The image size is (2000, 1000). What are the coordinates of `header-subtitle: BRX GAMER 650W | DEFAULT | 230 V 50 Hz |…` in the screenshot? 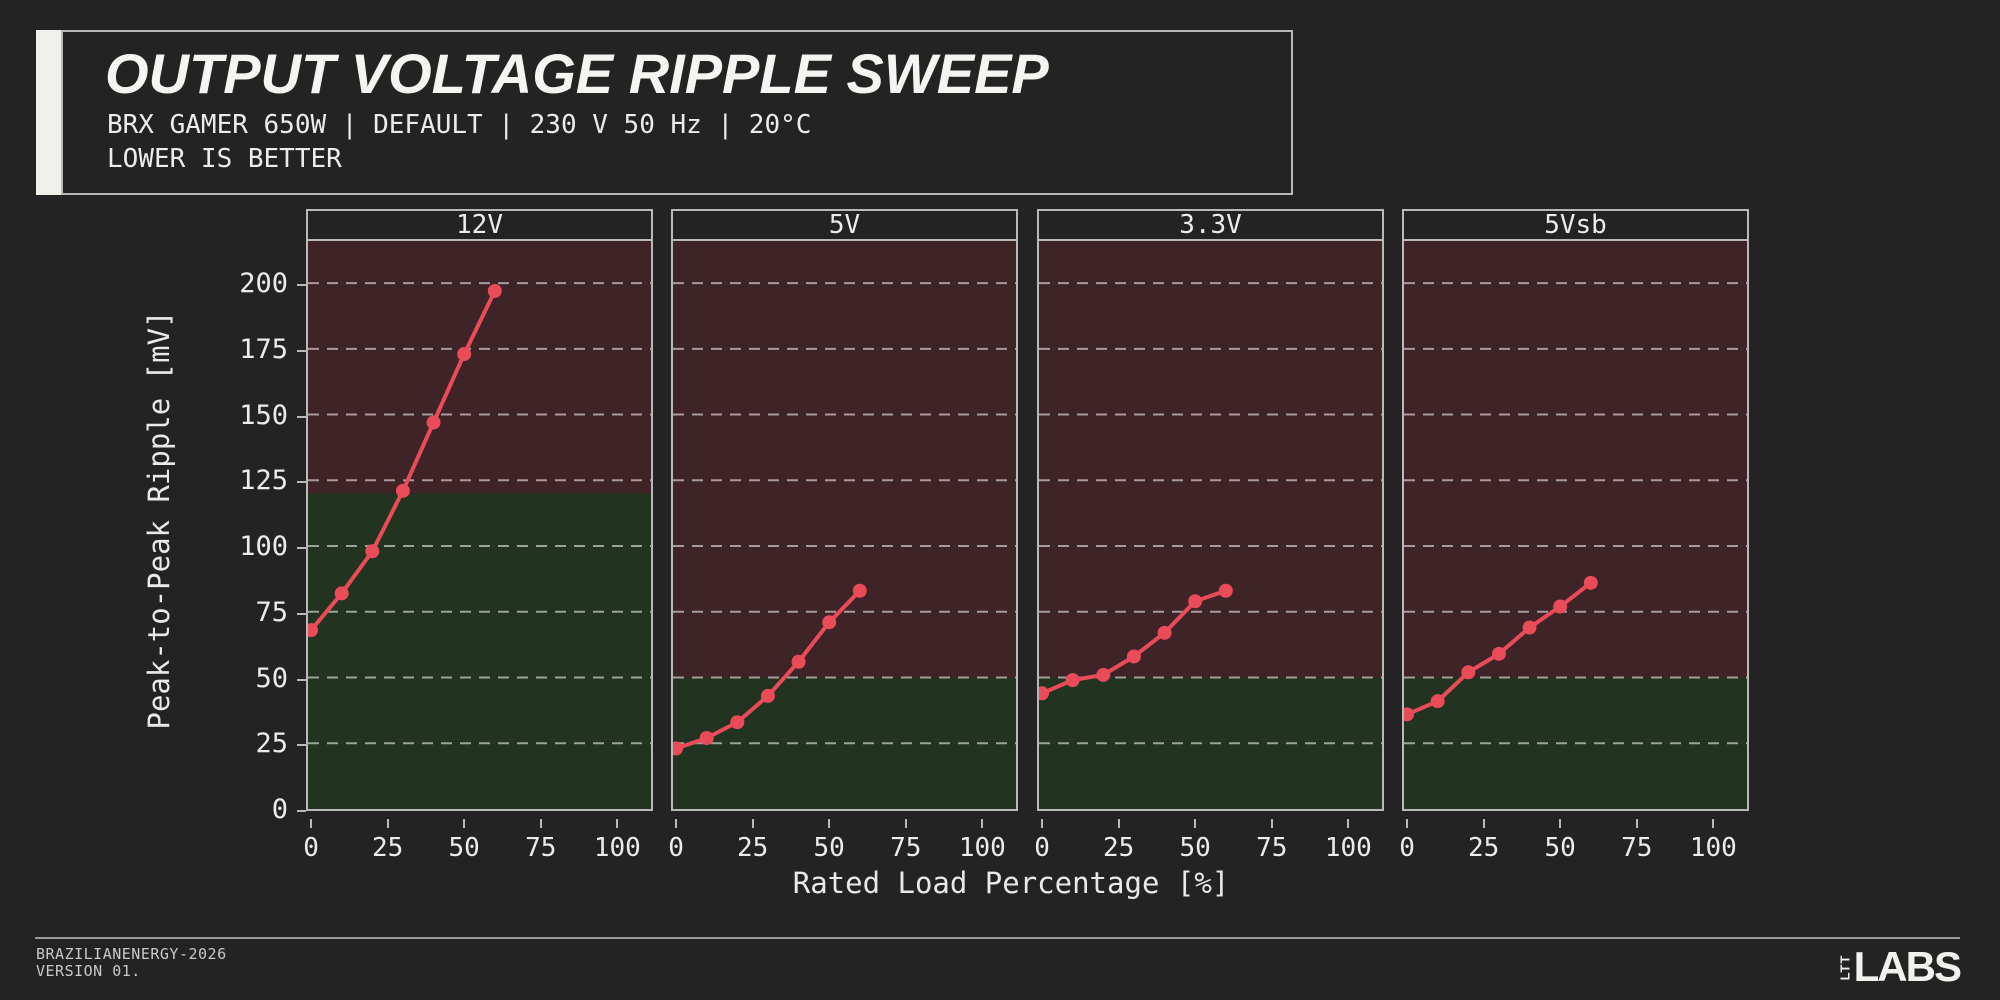 It's located at (459, 125).